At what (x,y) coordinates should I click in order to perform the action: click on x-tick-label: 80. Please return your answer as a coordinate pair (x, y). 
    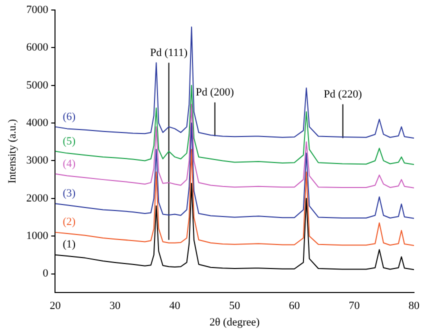
    Looking at the image, I should click on (414, 306).